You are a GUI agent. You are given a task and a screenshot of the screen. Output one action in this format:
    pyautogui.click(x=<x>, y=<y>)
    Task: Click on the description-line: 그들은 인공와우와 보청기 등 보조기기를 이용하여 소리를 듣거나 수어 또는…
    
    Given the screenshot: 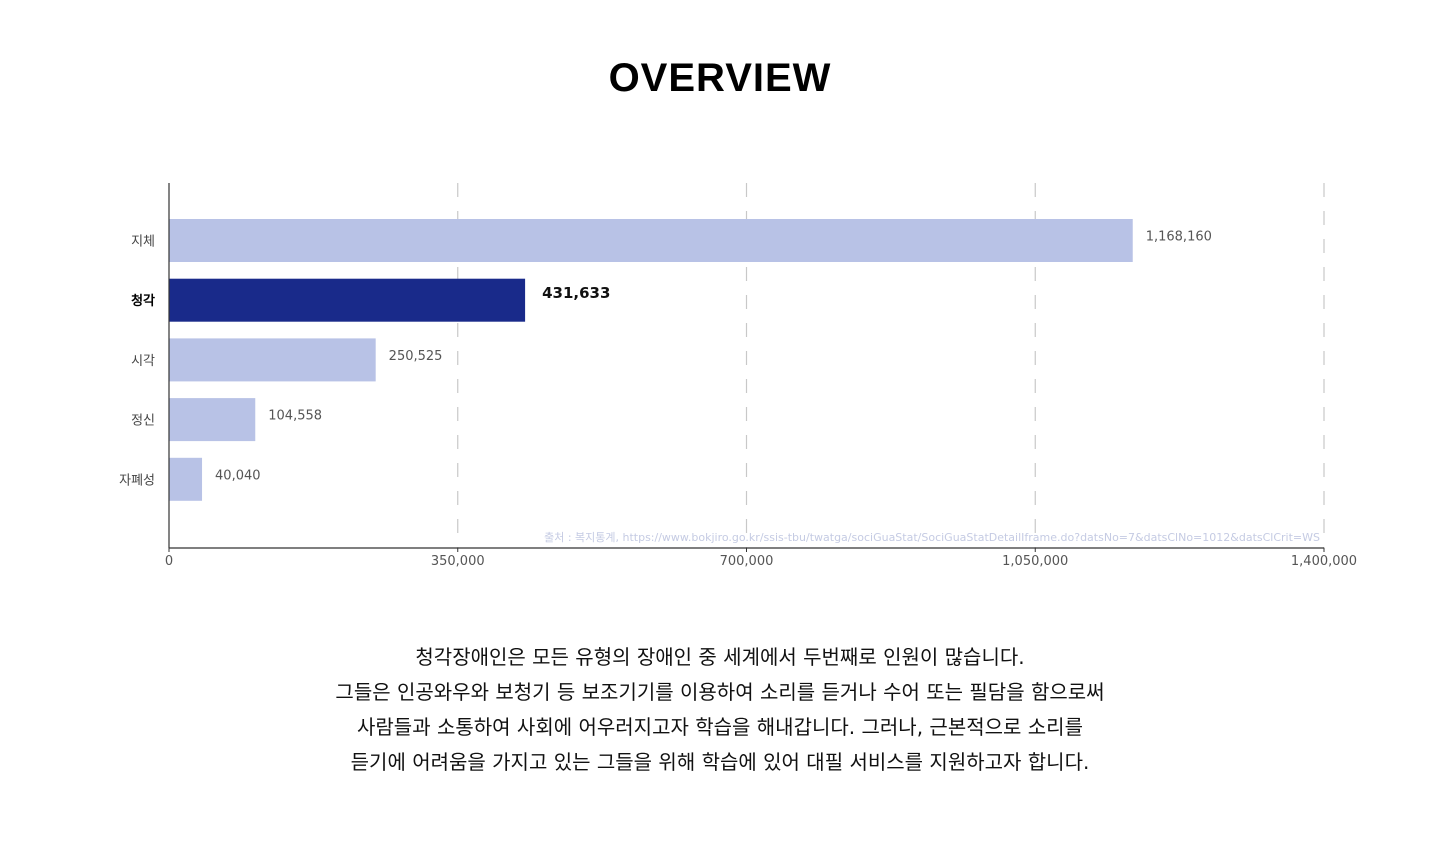 What is the action you would take?
    pyautogui.click(x=720, y=692)
    